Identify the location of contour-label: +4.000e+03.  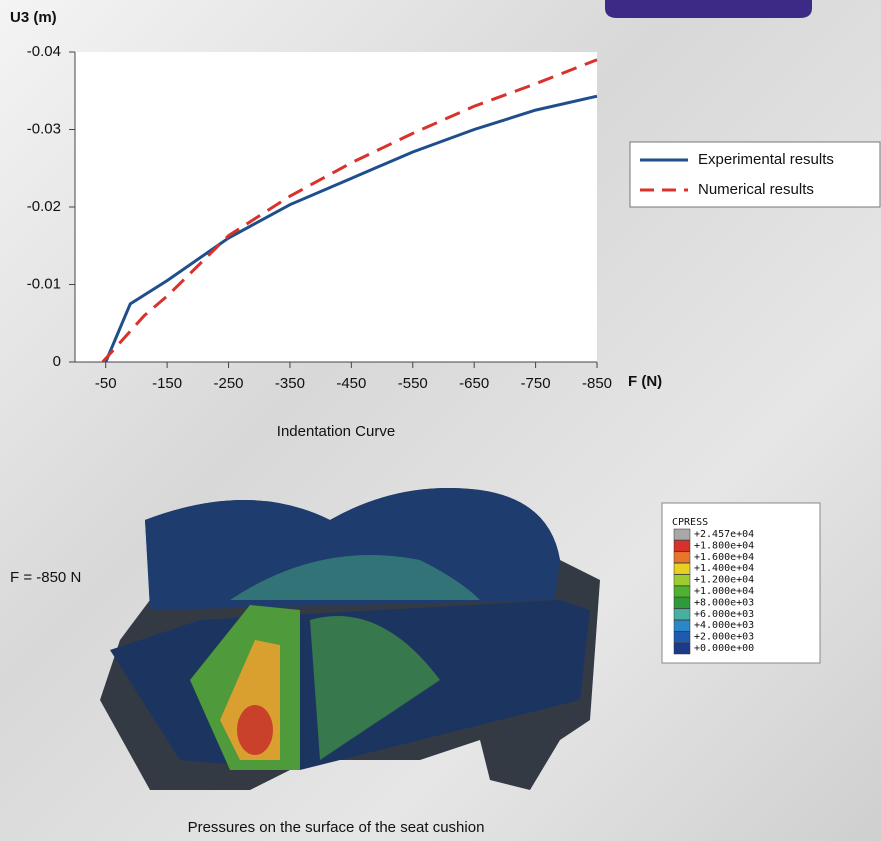
(724, 625).